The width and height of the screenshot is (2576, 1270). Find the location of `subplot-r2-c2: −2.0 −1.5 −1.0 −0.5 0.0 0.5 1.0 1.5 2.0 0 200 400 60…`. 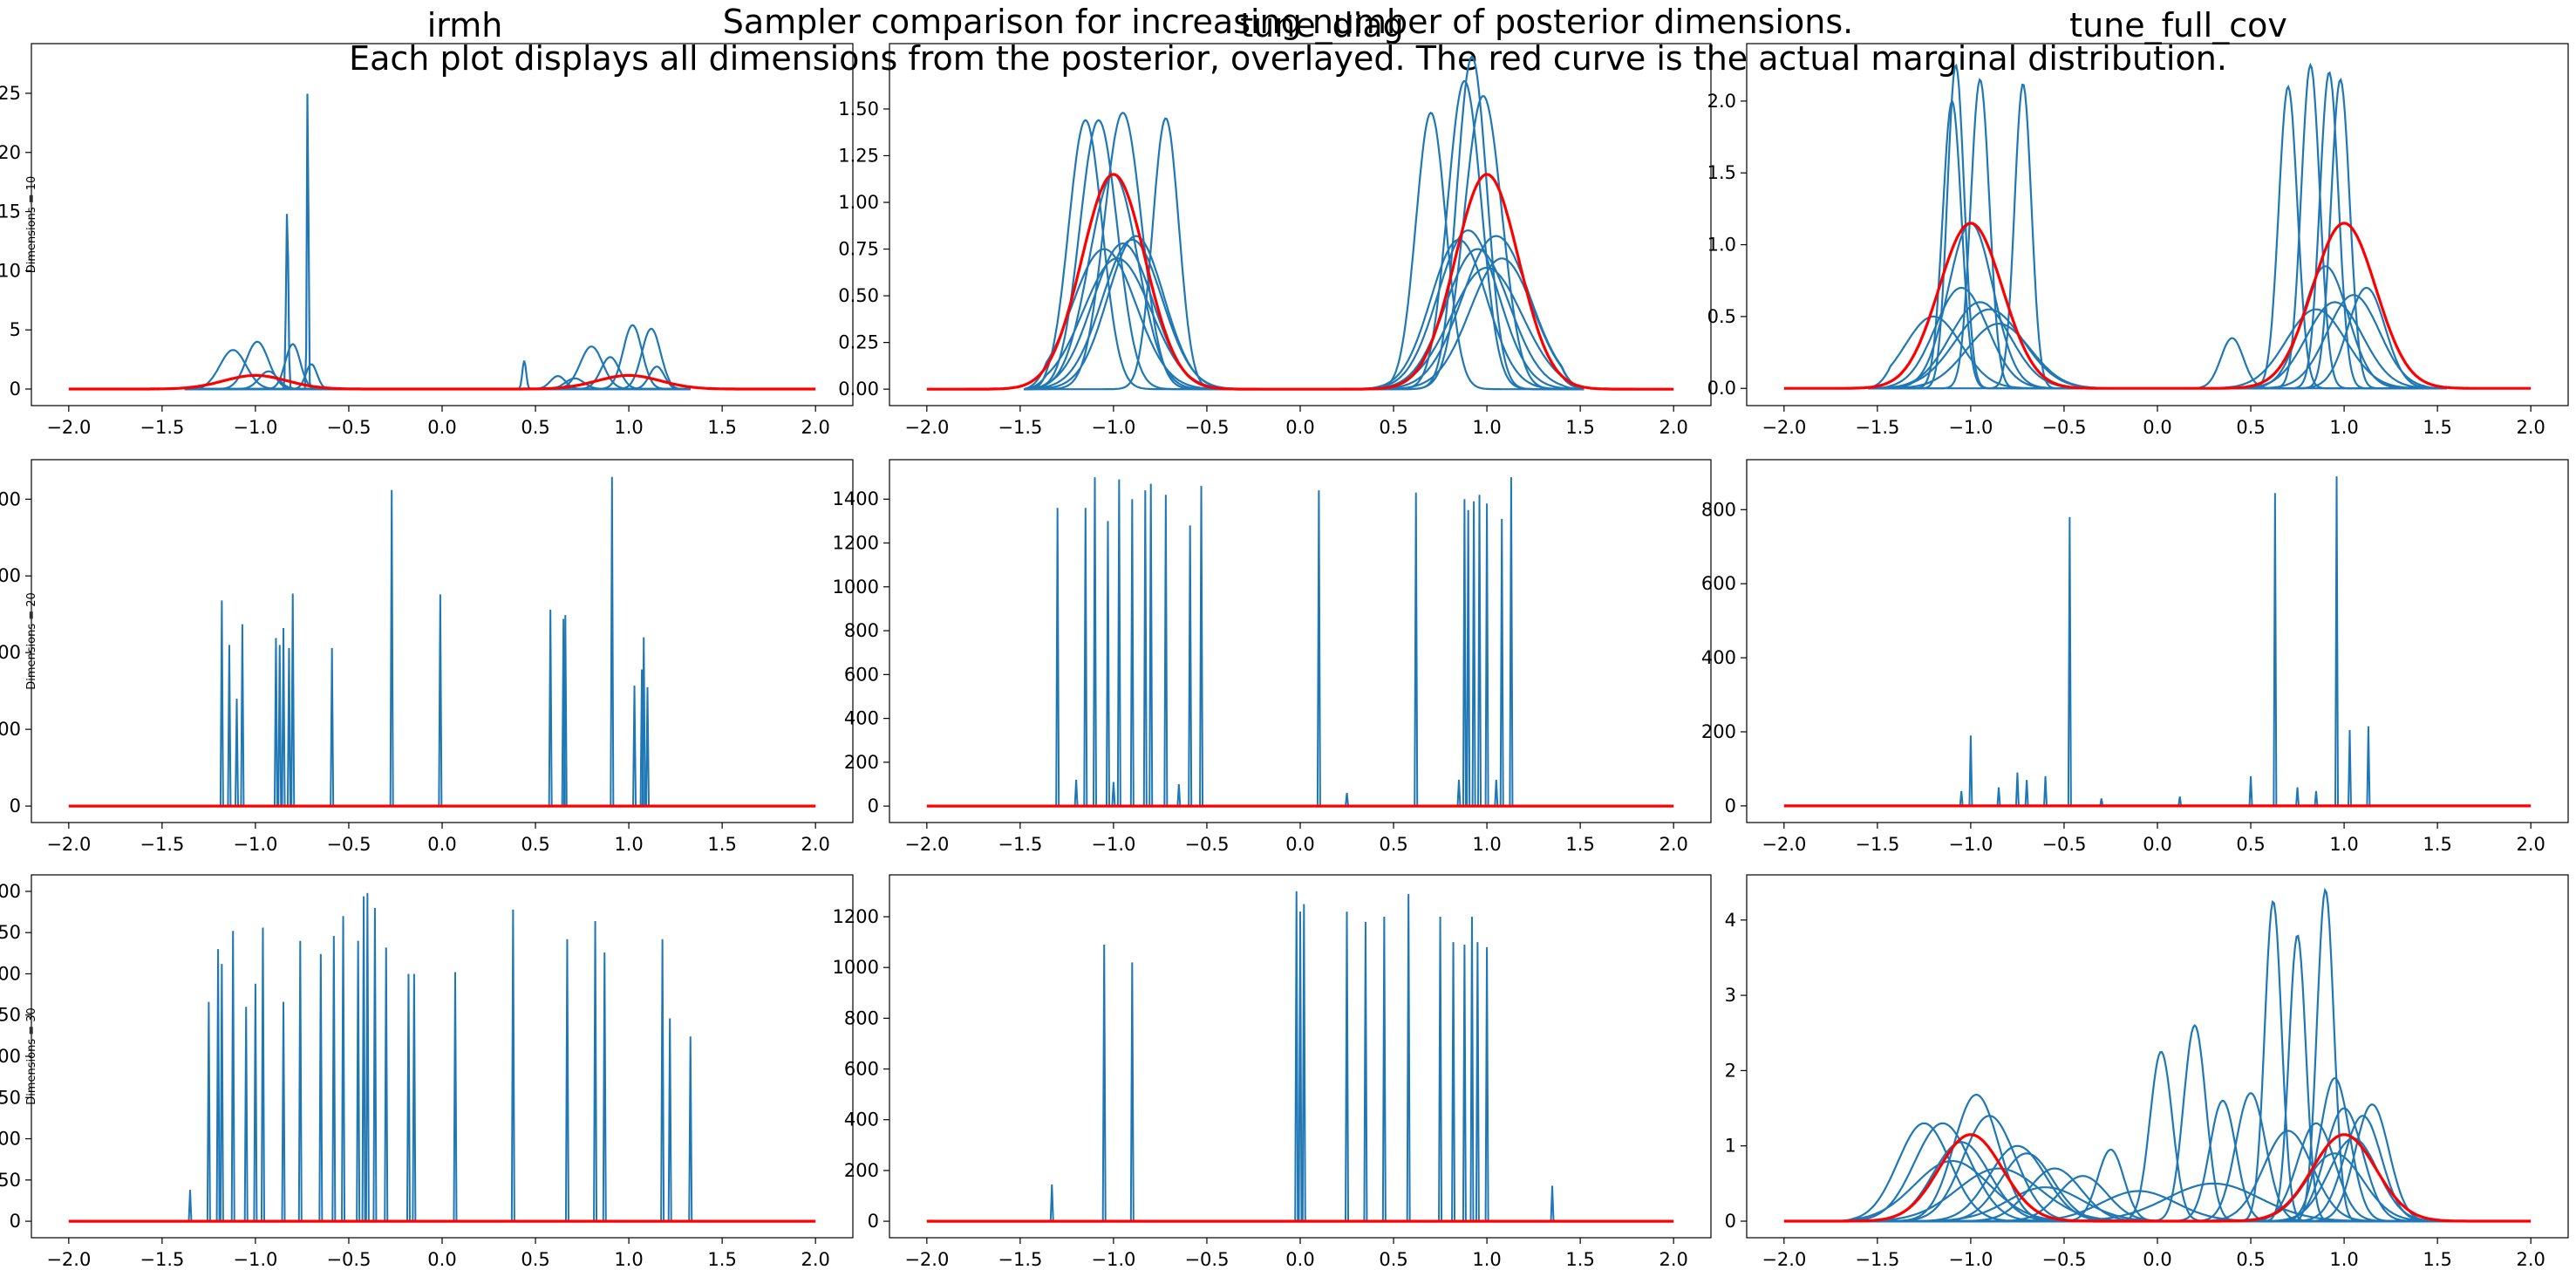

subplot-r2-c2: −2.0 −1.5 −1.0 −0.5 0.0 0.5 1.0 1.5 2.0 0 200 400 60… is located at coordinates (1273, 657).